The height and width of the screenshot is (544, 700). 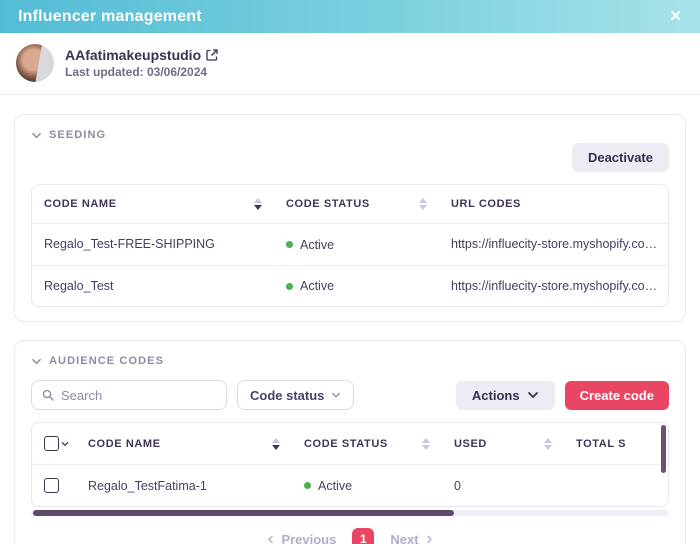 I want to click on code-name-cell: Regalo_Test, so click(x=153, y=285).